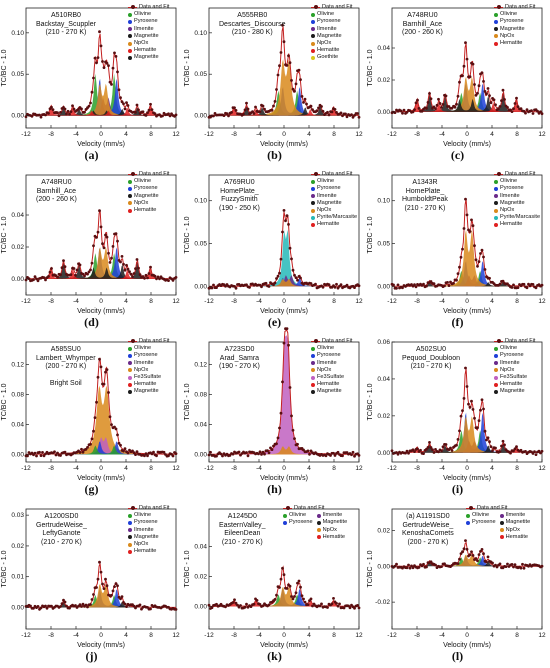 The image size is (550, 668). Describe the element at coordinates (200, 425) in the screenshot. I see `y-tick-label: 0.04` at that location.